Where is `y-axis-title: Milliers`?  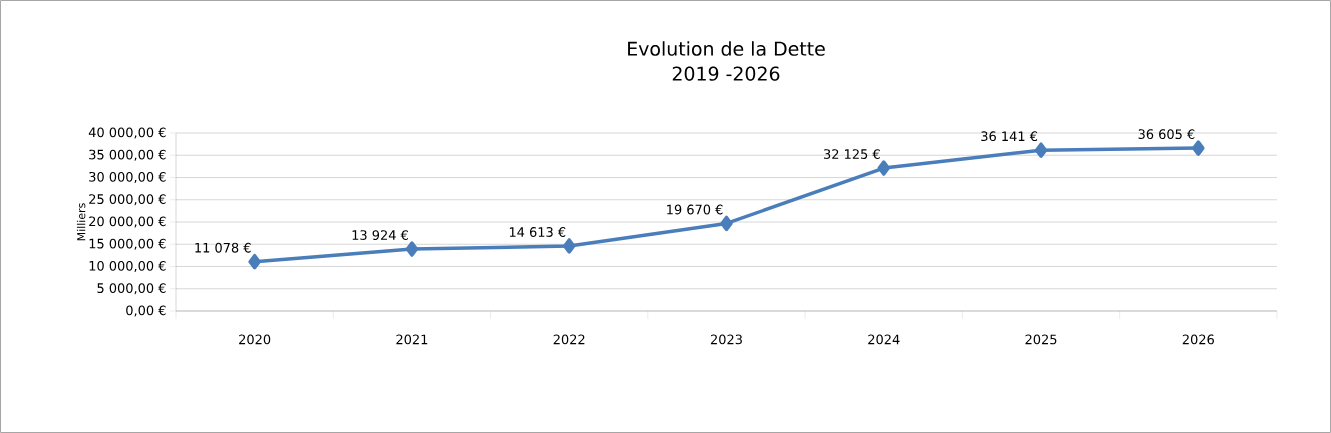
y-axis-title: Milliers is located at coordinates (81, 222).